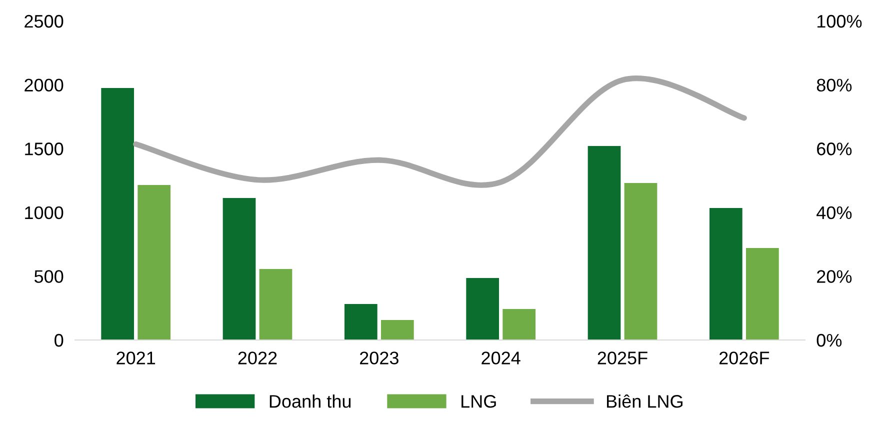  What do you see at coordinates (839, 21) in the screenshot?
I see `y2-tick-label: 100%` at bounding box center [839, 21].